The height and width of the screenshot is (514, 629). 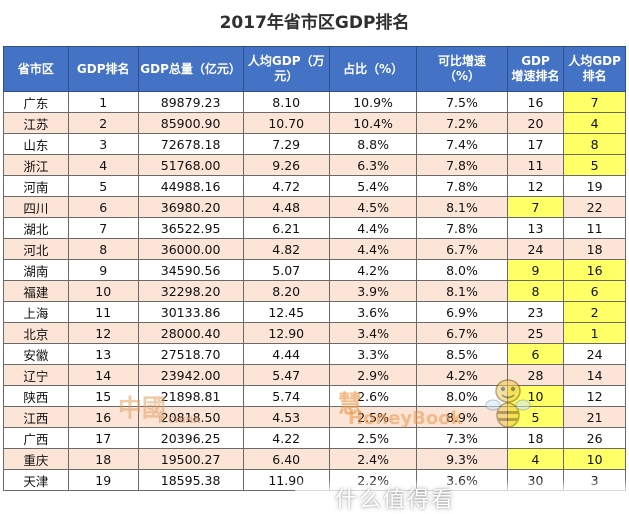 I want to click on cell-growth-rate: 9.3%, so click(x=462, y=459).